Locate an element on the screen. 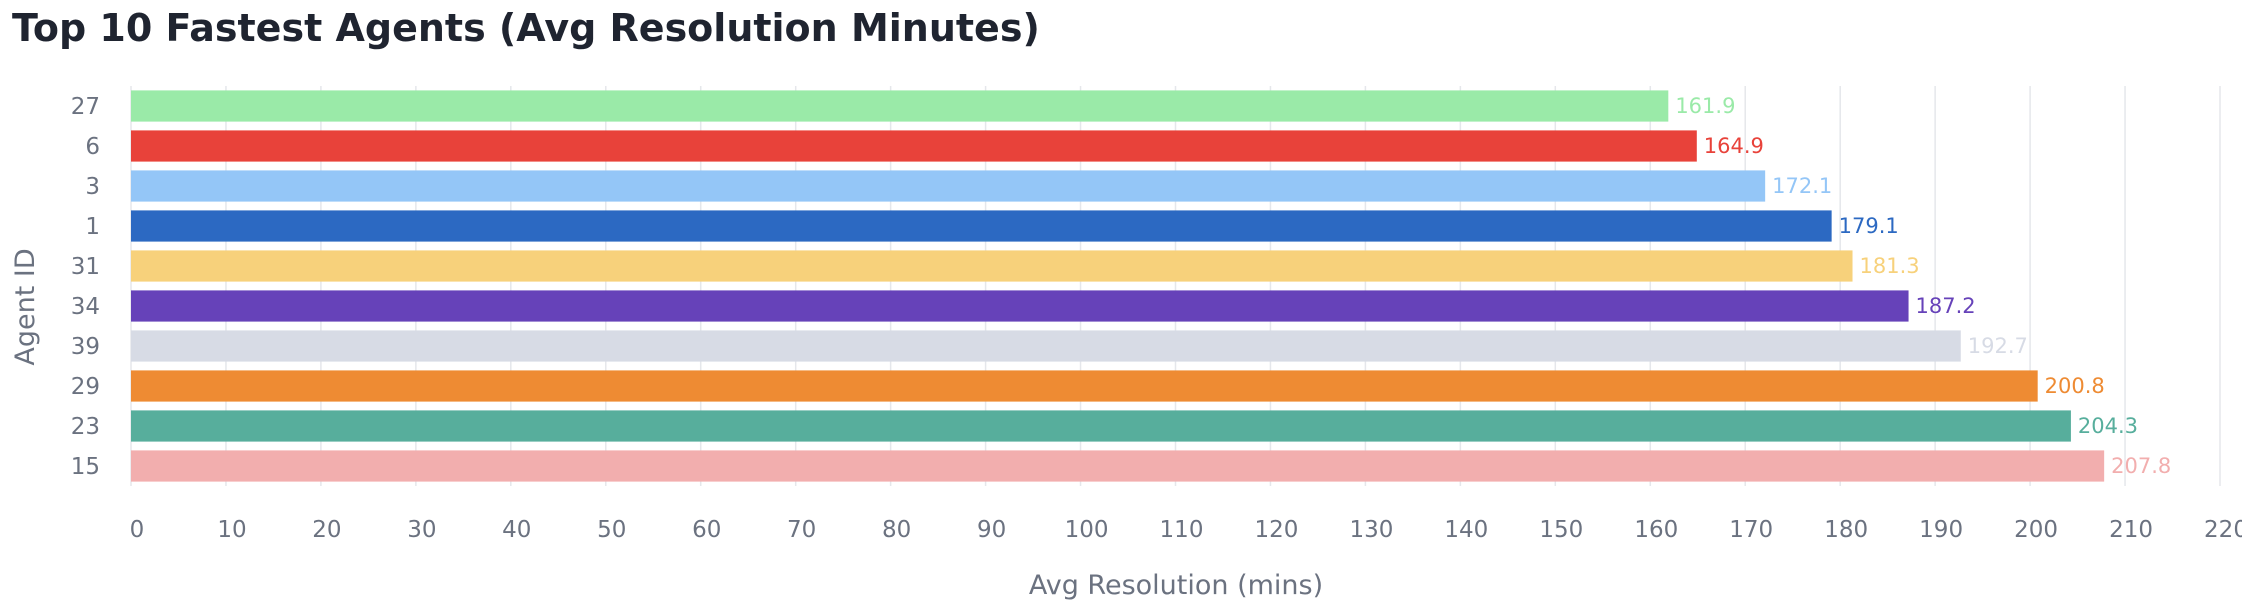  data-label-agent-6: 164.9 is located at coordinates (1734, 146).